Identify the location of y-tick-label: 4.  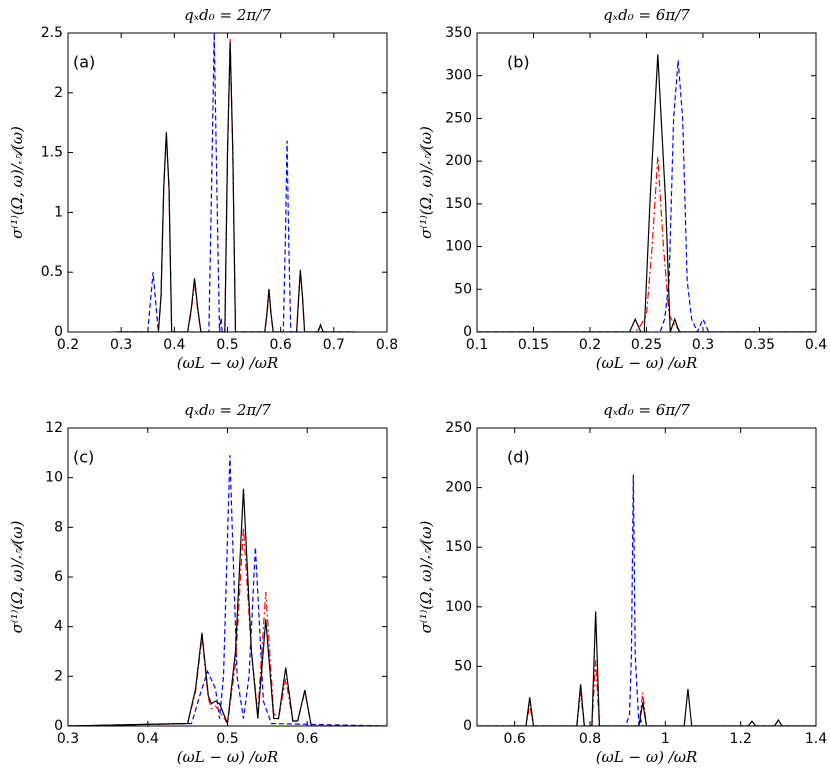
(58, 627).